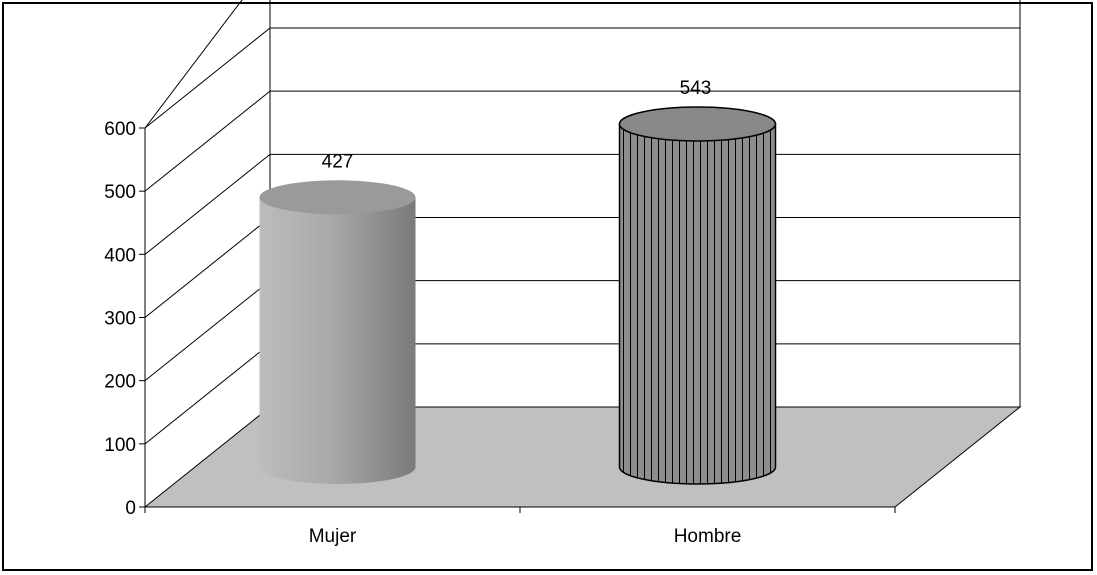  Describe the element at coordinates (120, 319) in the screenshot. I see `y-tick-label: 300` at that location.